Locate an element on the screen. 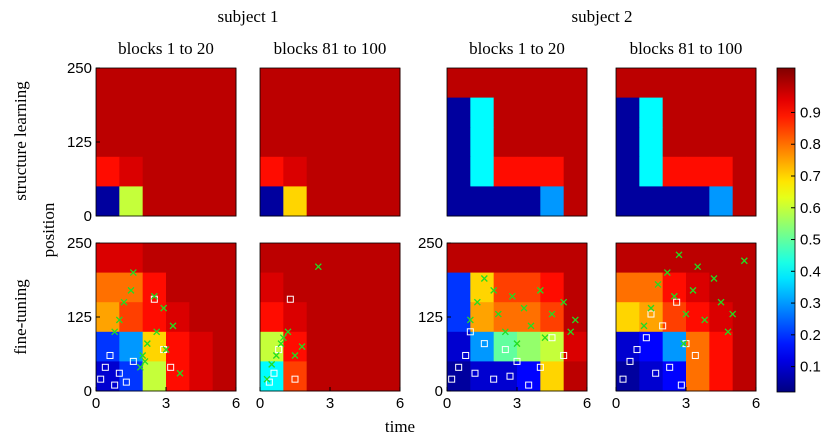  x-axis-label: time is located at coordinates (400, 426).